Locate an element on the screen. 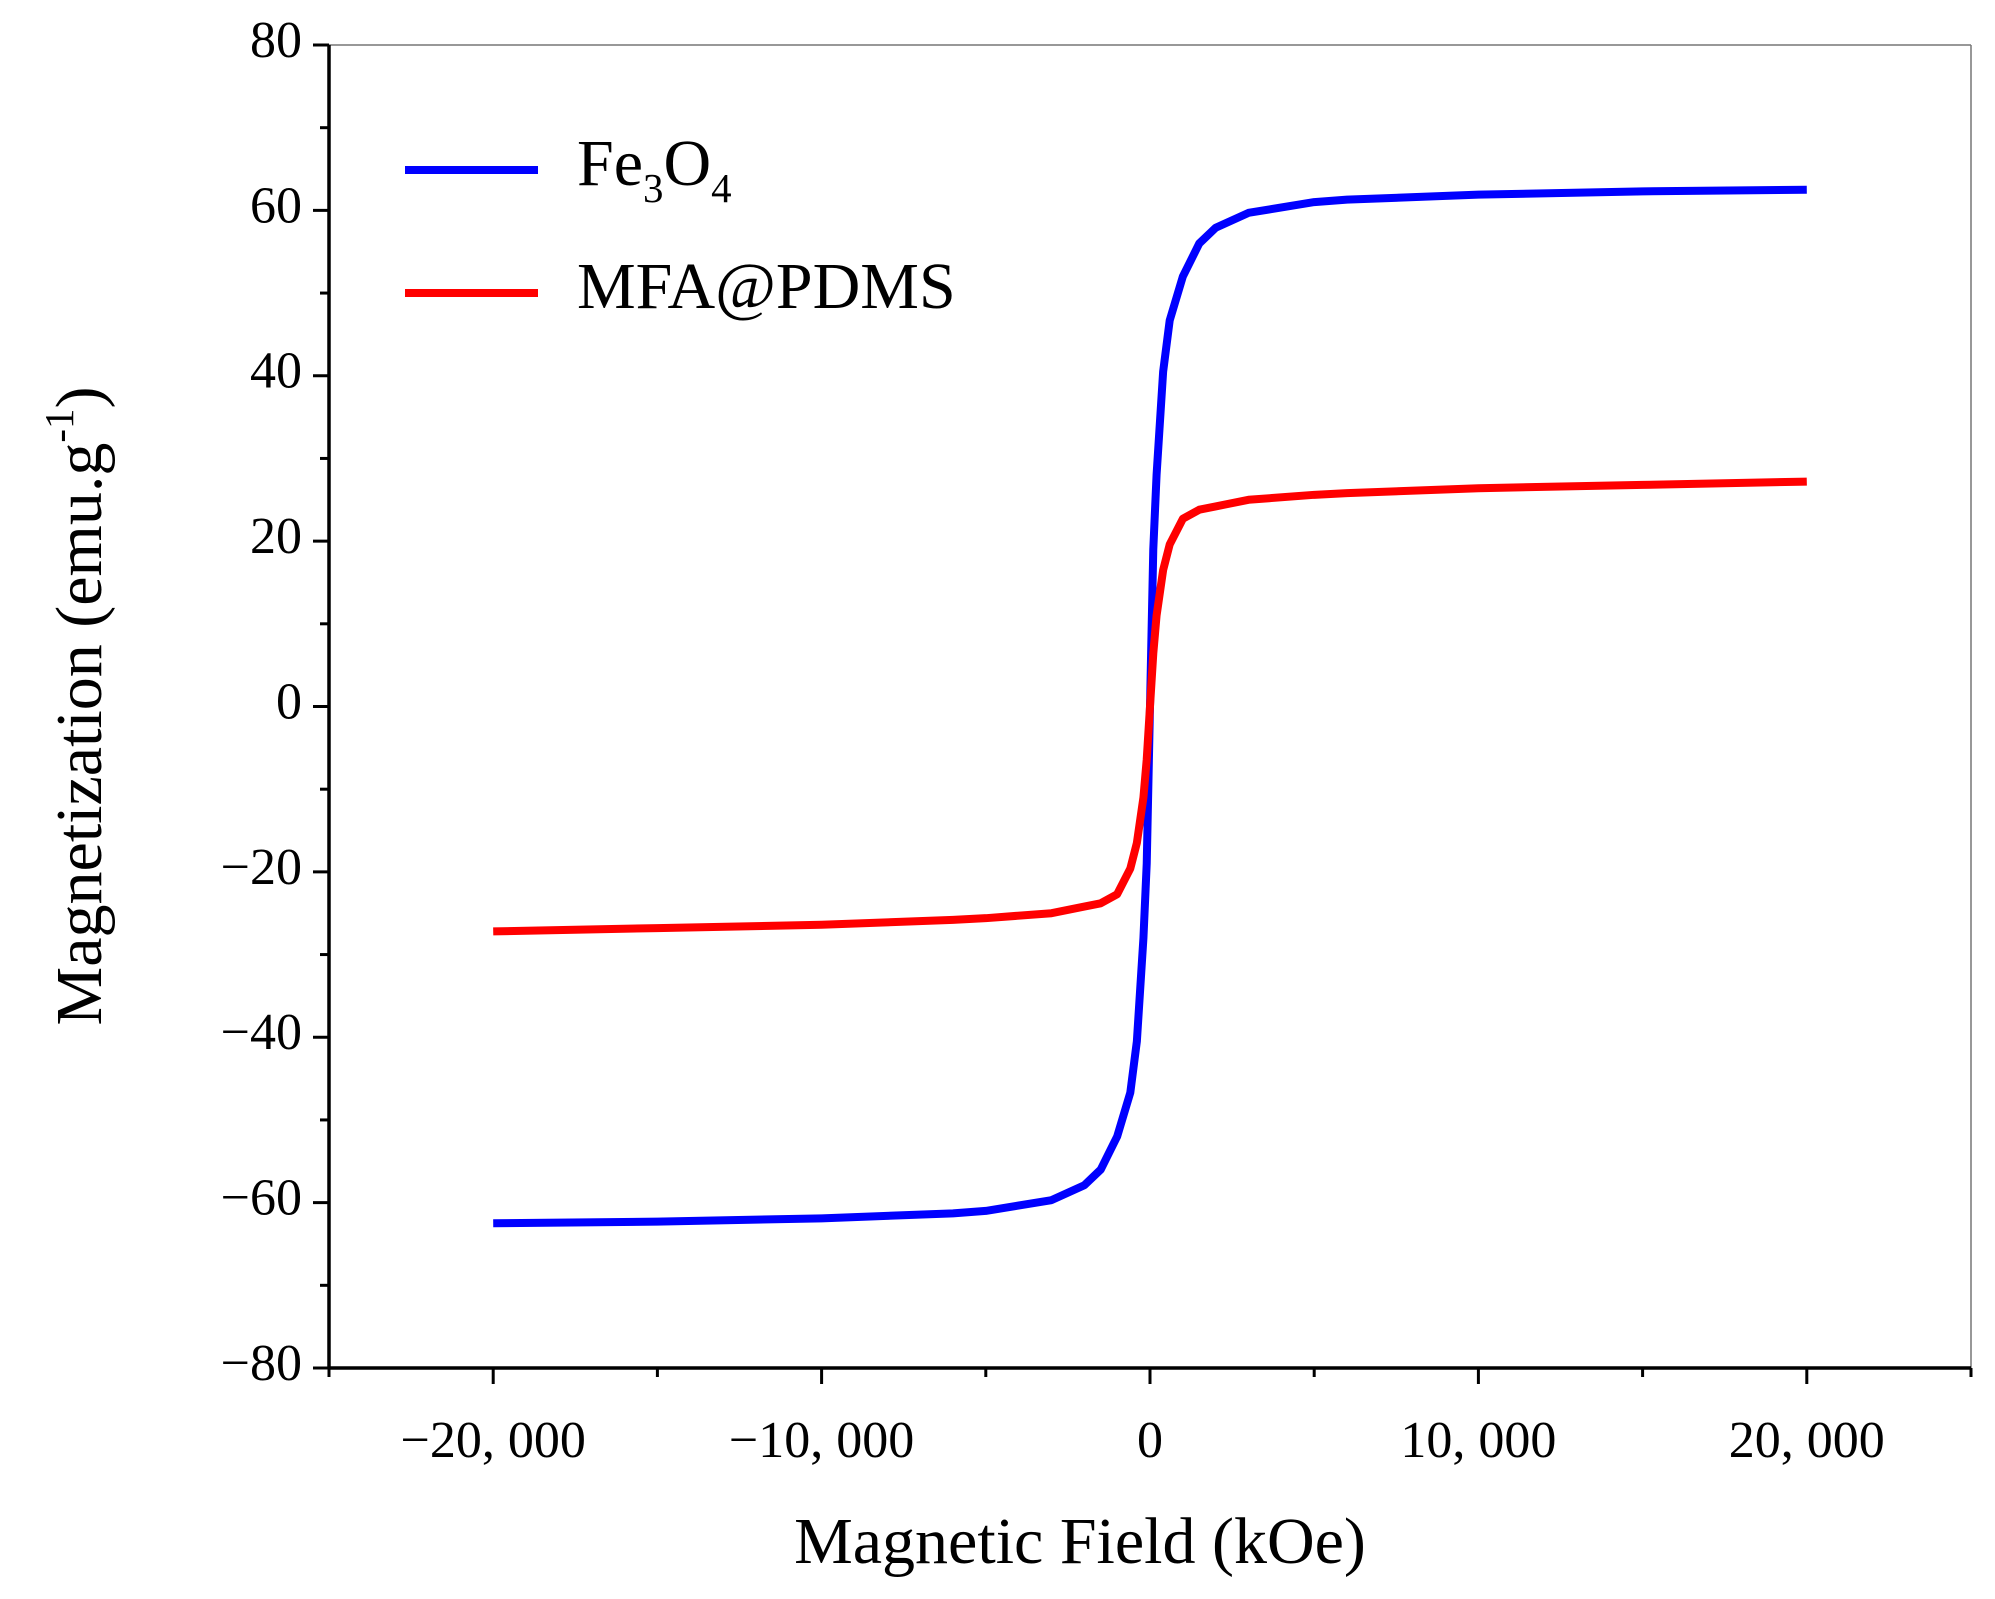 The image size is (1995, 1599). x-tick-label: −10, 000 is located at coordinates (821, 1440).